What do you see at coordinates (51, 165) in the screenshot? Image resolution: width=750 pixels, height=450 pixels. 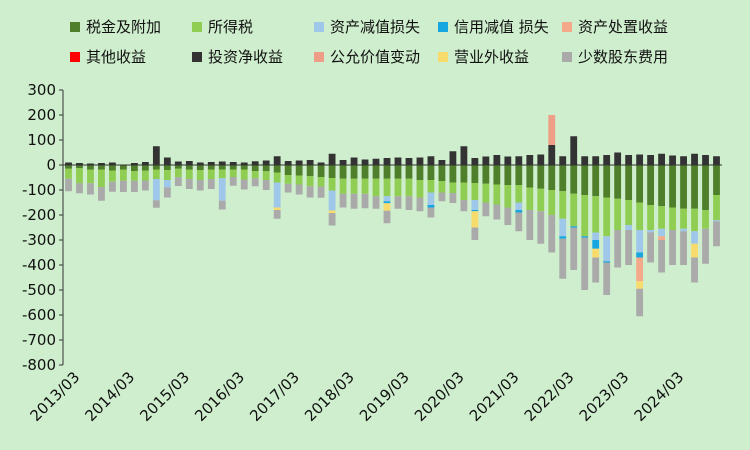 I see `y-tick-label: 0` at bounding box center [51, 165].